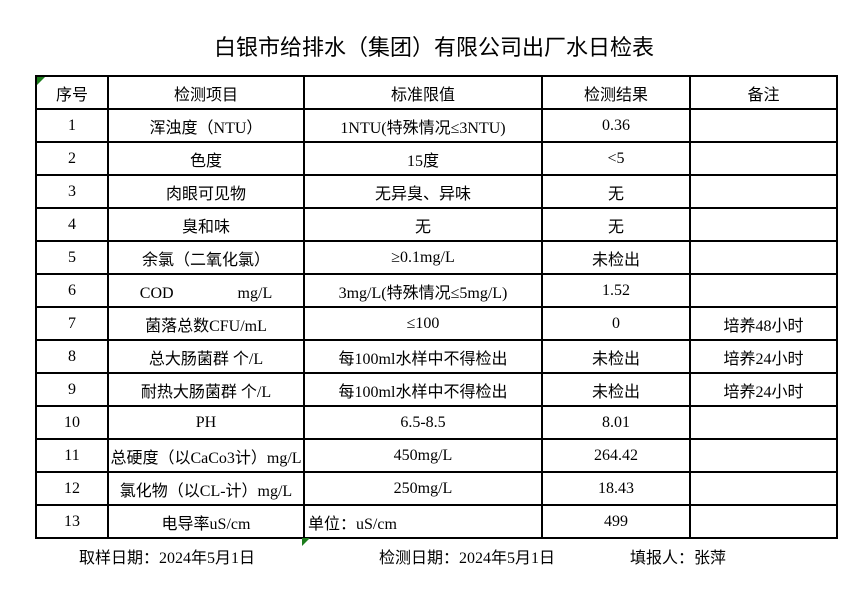  Describe the element at coordinates (423, 158) in the screenshot. I see `cell-standard: 15度` at that location.